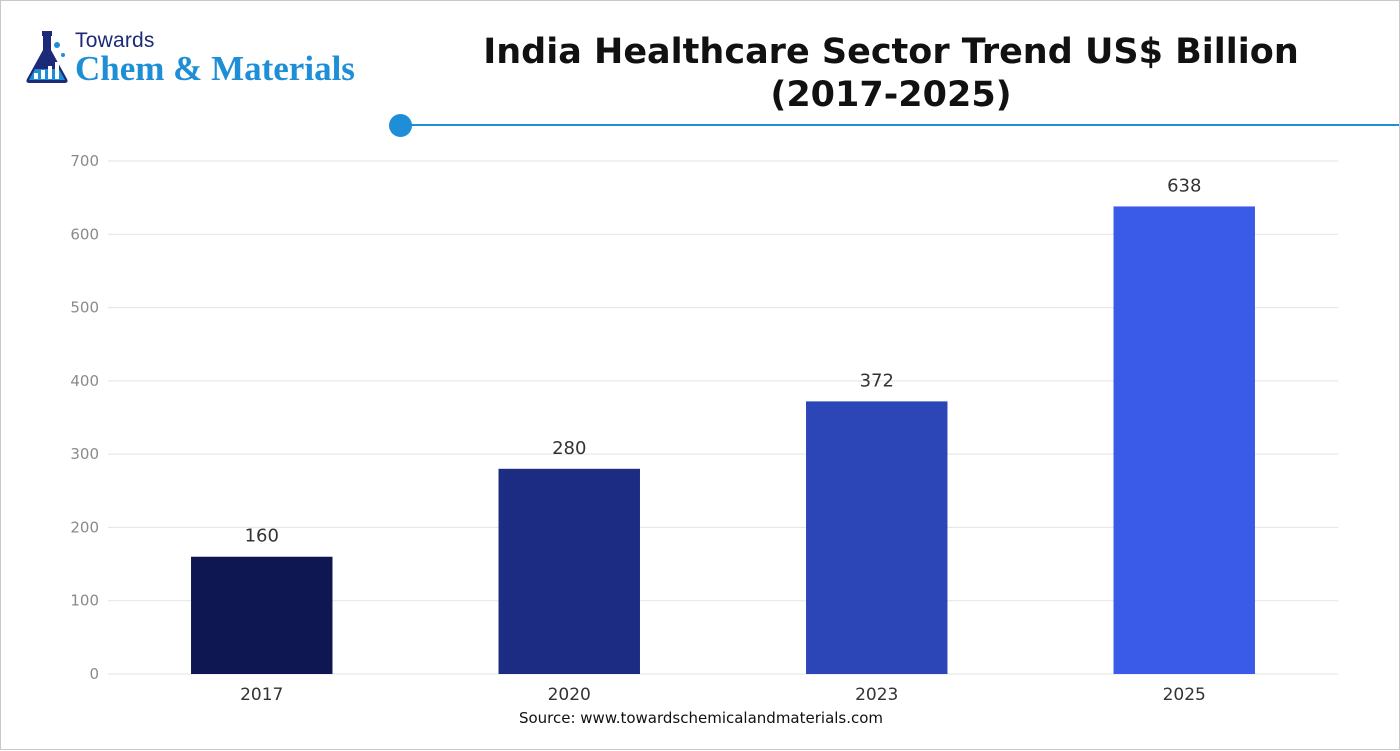 Image resolution: width=1400 pixels, height=751 pixels. What do you see at coordinates (84, 234) in the screenshot?
I see `y-tick-label: 600` at bounding box center [84, 234].